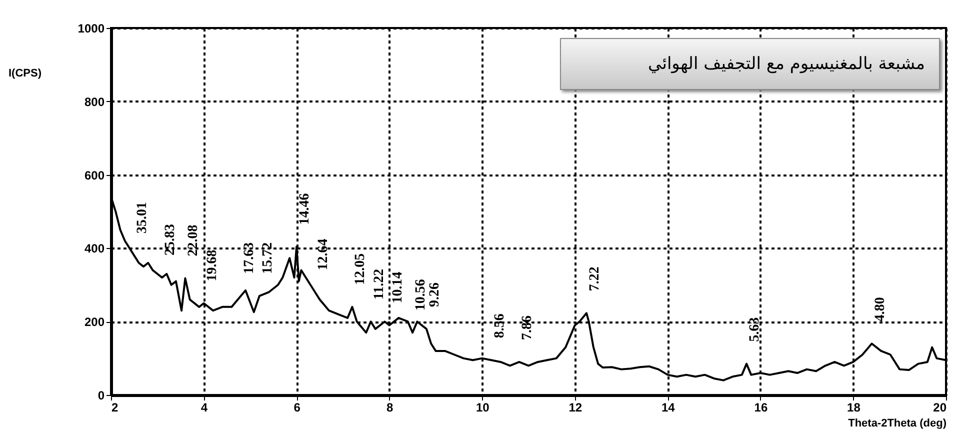 This screenshot has width=966, height=448. I want to click on y-tick-label: 0, so click(101, 395).